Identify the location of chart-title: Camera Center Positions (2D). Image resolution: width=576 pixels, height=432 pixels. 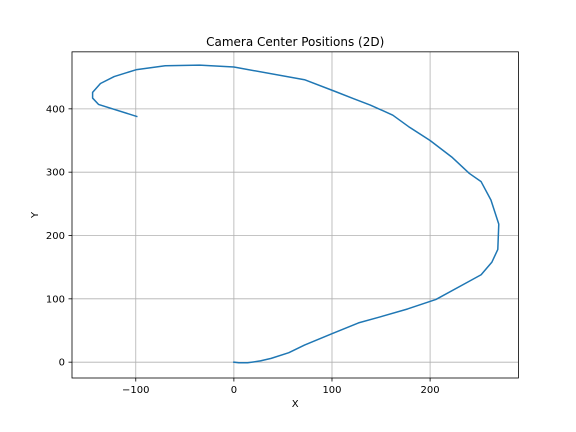
(295, 42).